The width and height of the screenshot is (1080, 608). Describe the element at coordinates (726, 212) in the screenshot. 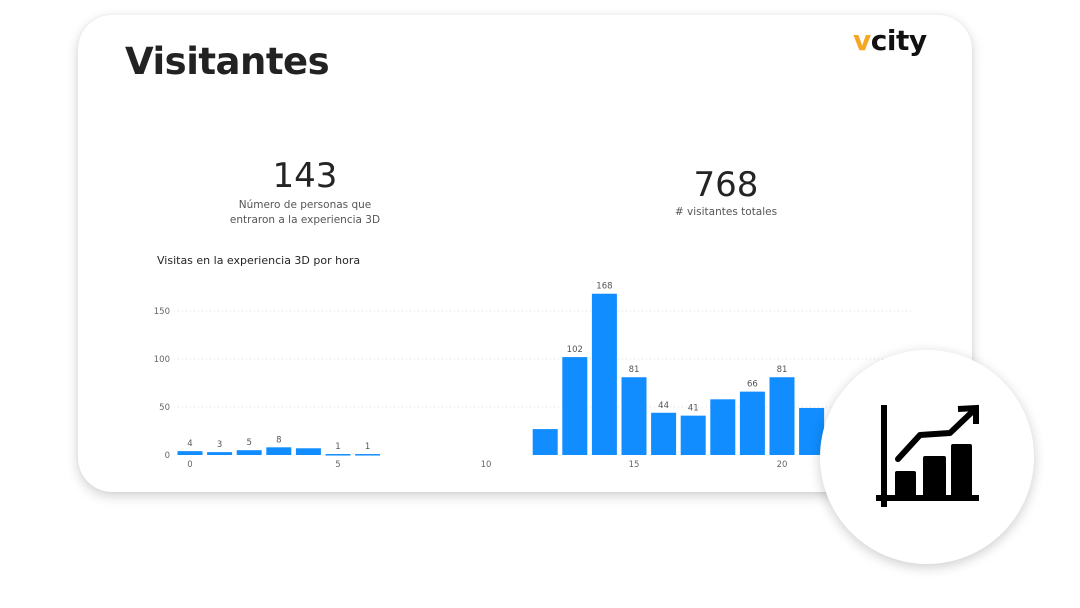

I see `kpi-label: # visitantes totales` at that location.